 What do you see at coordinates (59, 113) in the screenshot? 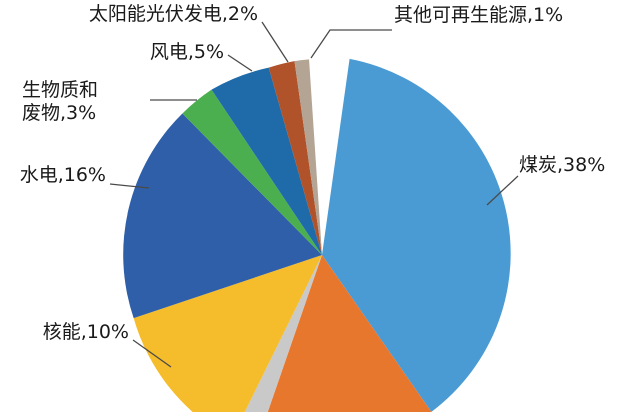
I see `label-biomass-line2: 废物,3%` at bounding box center [59, 113].